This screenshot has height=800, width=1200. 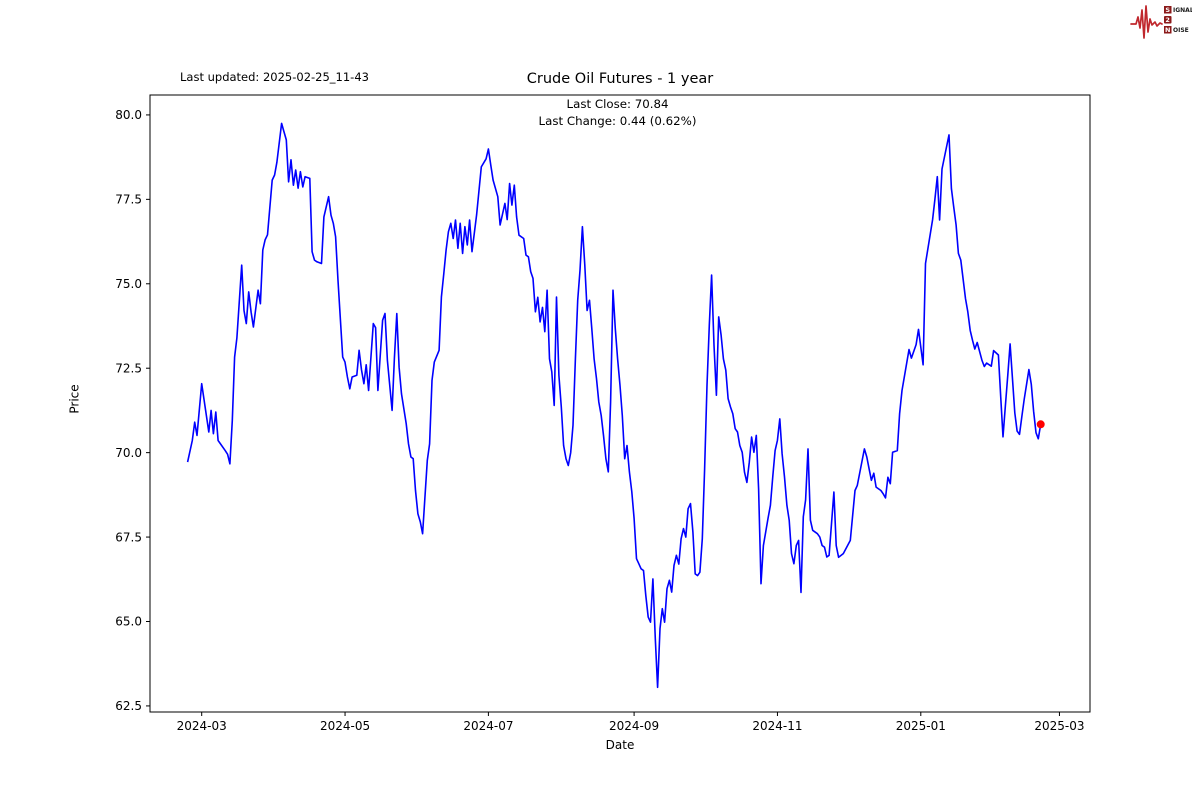 I want to click on logo-text: S IGNAL 2 N OISE, so click(x=1178, y=20).